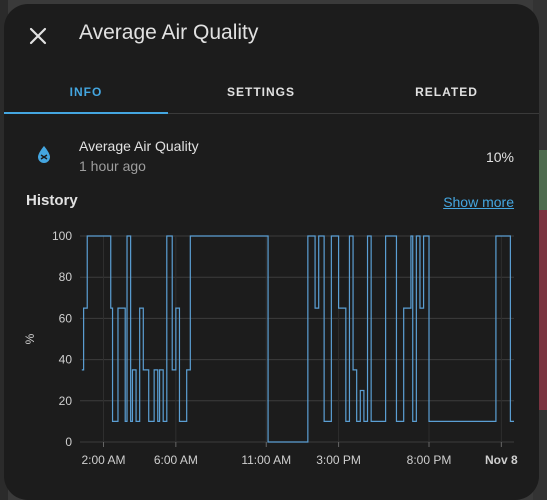  I want to click on x-tick-label: 8:00 PM, so click(429, 460).